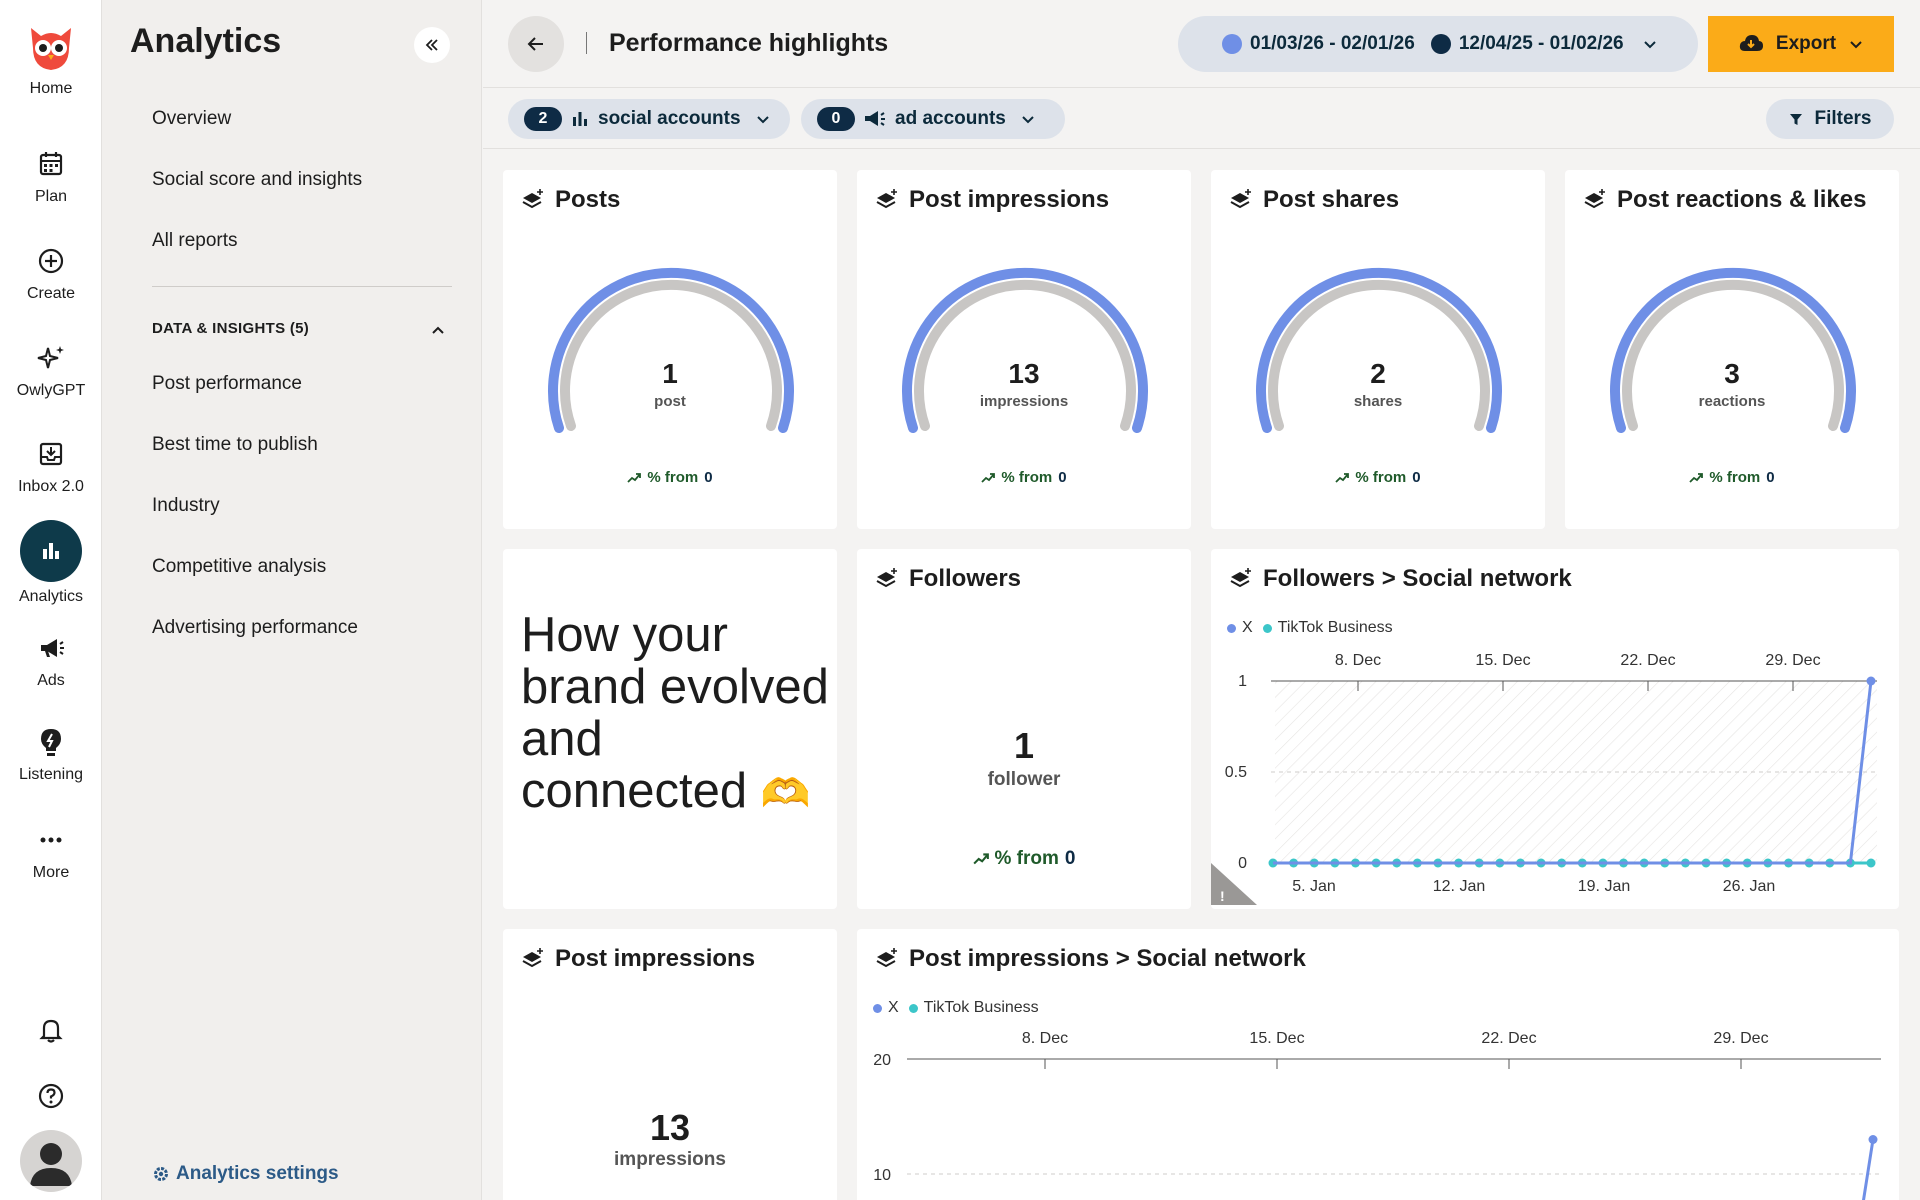  Describe the element at coordinates (950, 118) in the screenshot. I see `ad-accounts-label: ad accounts` at that location.